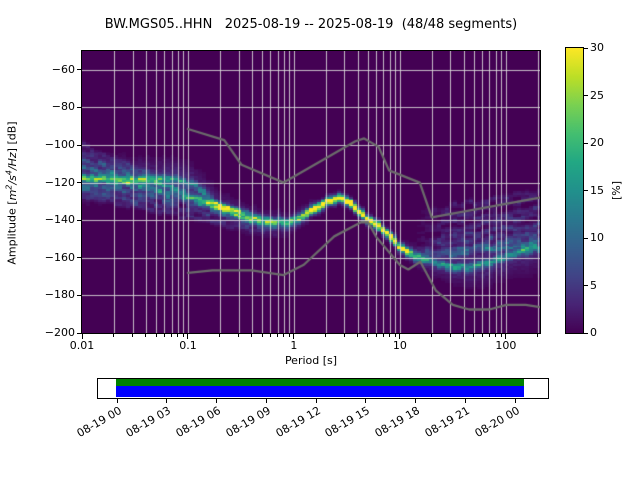 This screenshot has width=640, height=480. Describe the element at coordinates (59, 257) in the screenshot. I see `y-tick-label: −160` at that location.